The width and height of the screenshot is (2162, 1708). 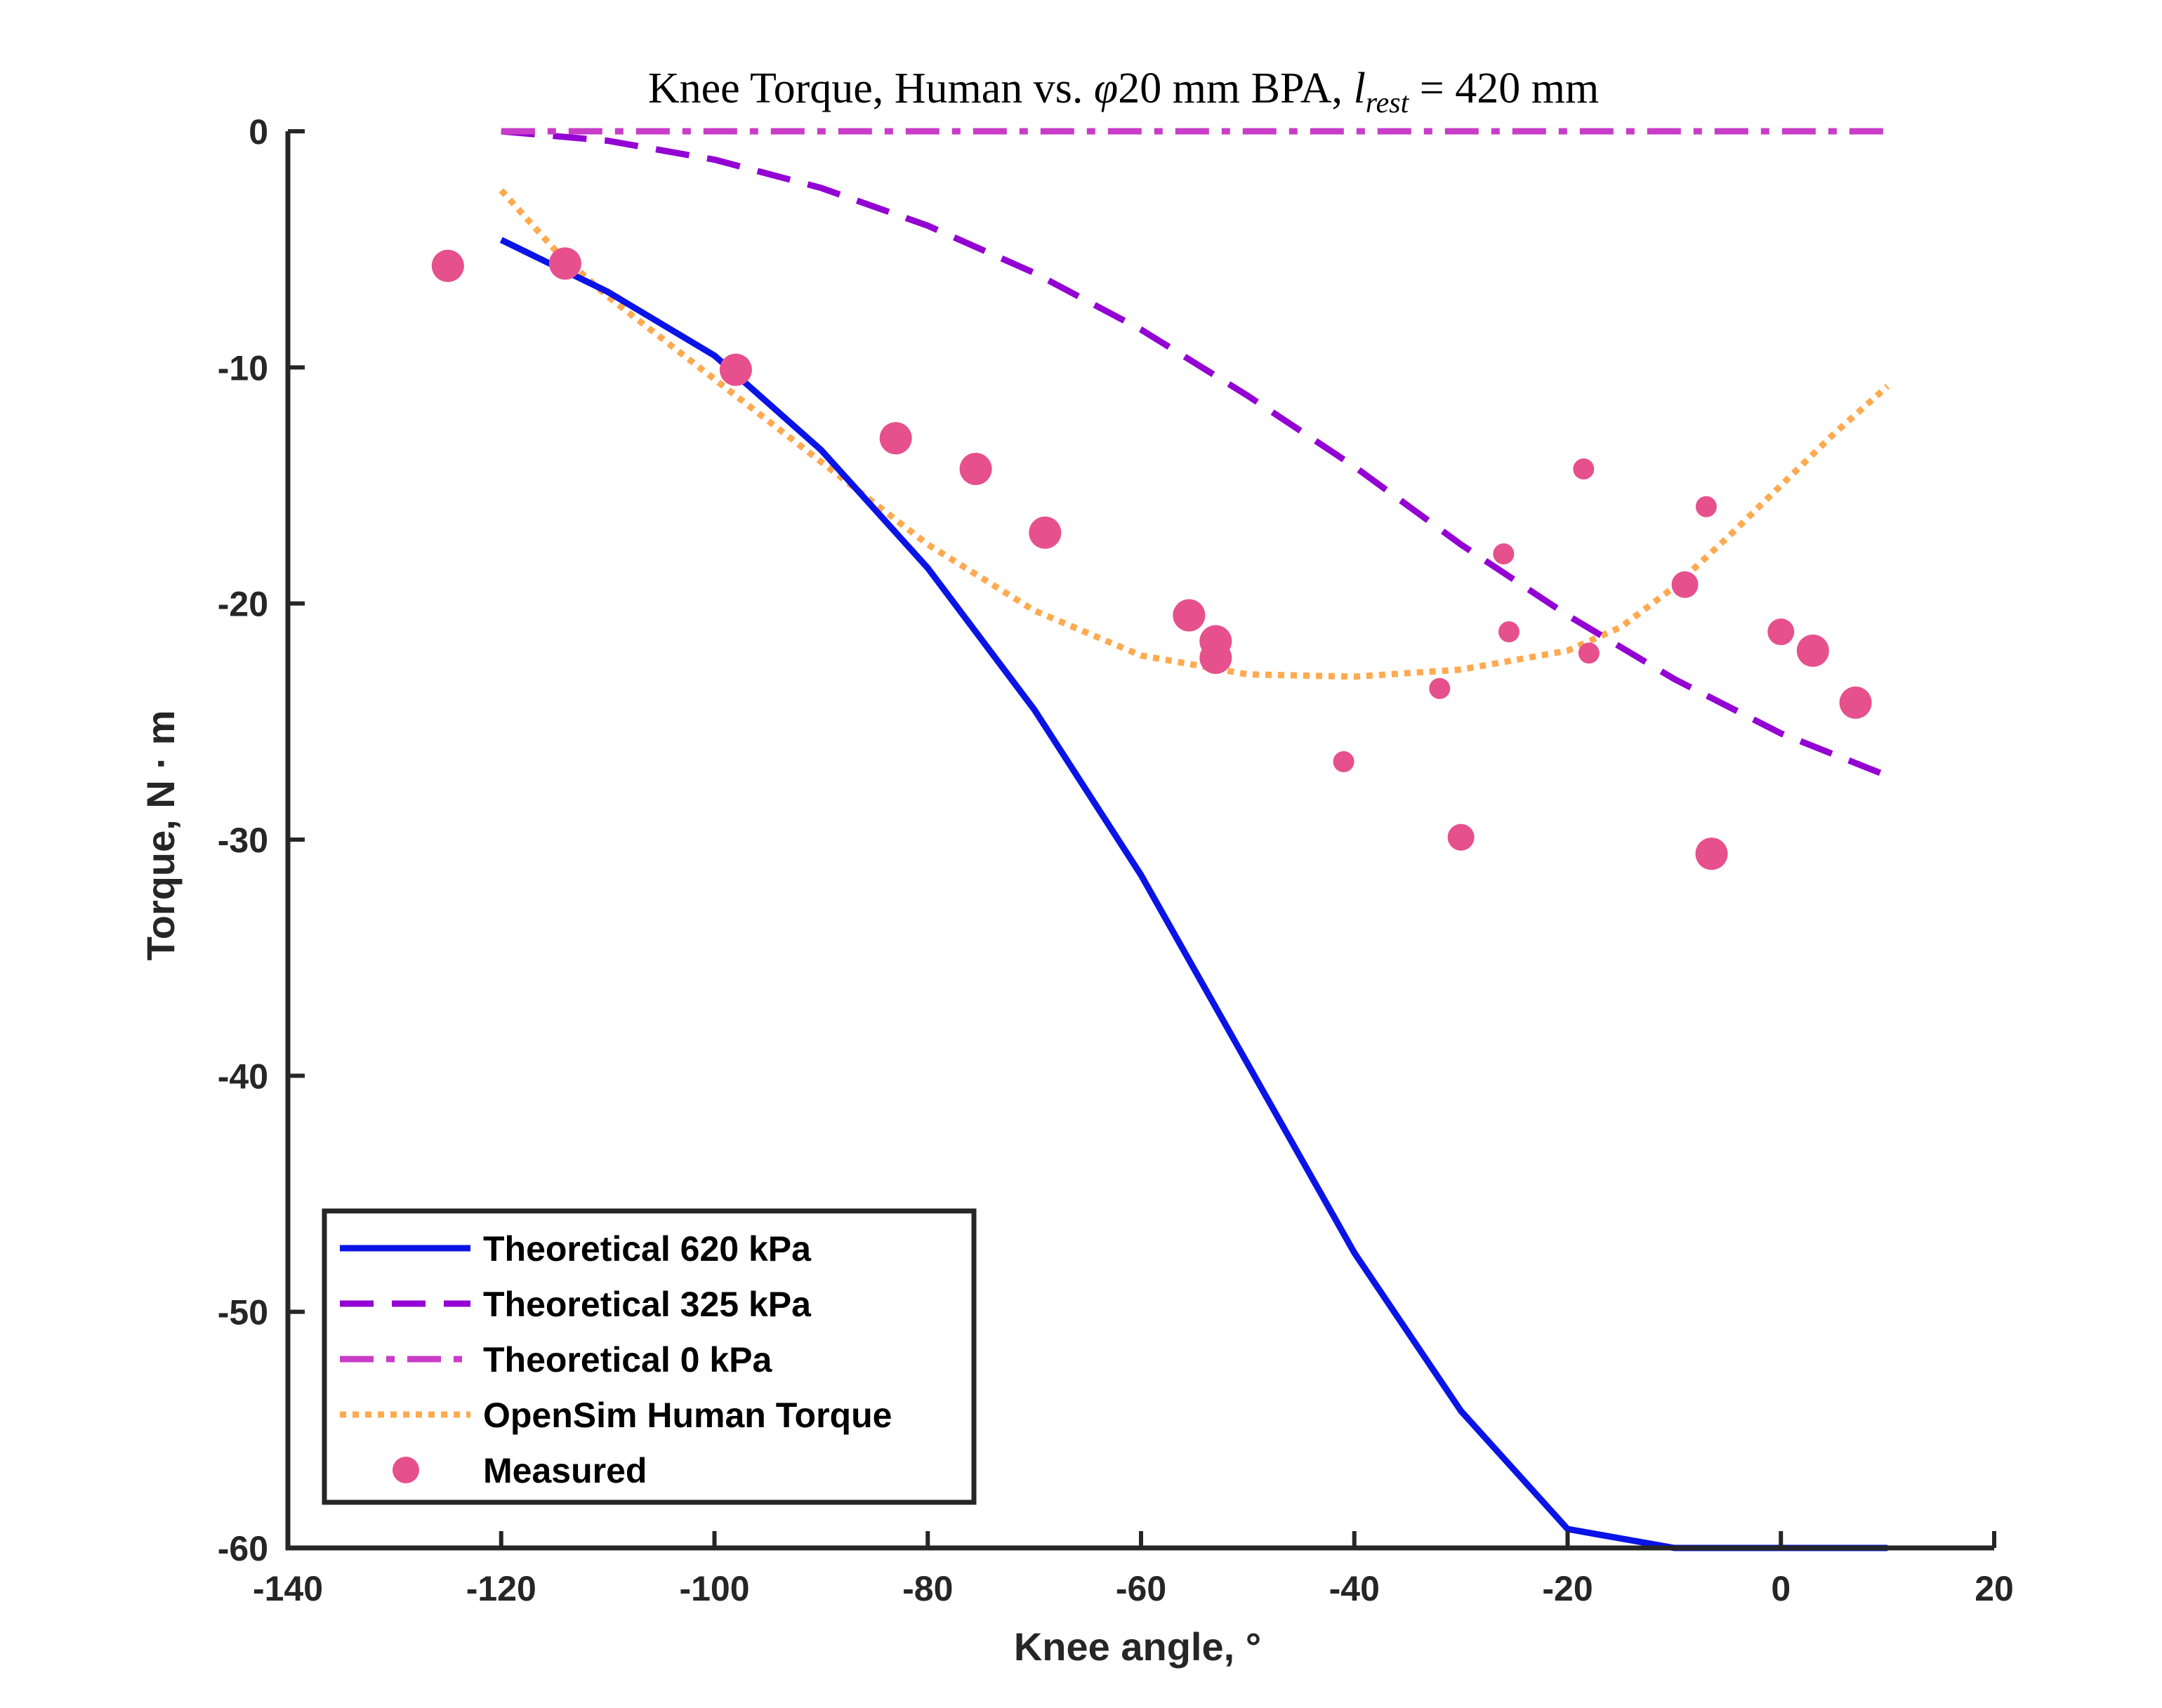 I want to click on y-tick-label: -40, so click(x=243, y=1076).